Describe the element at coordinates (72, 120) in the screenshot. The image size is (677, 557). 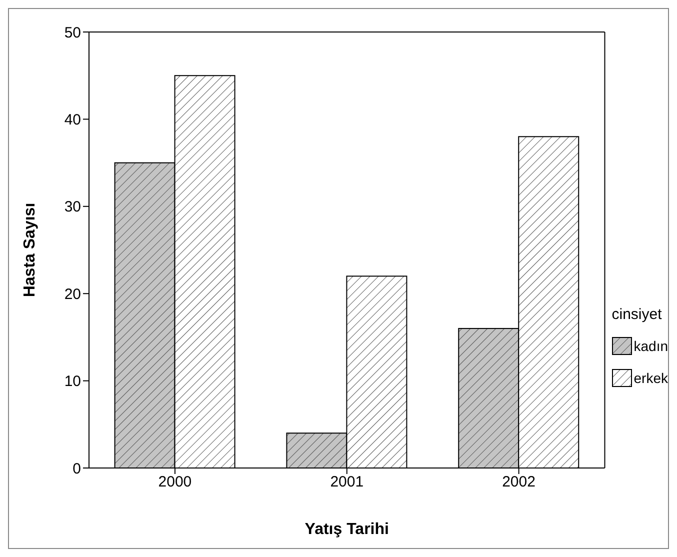
I see `y-tick-label: 40` at that location.